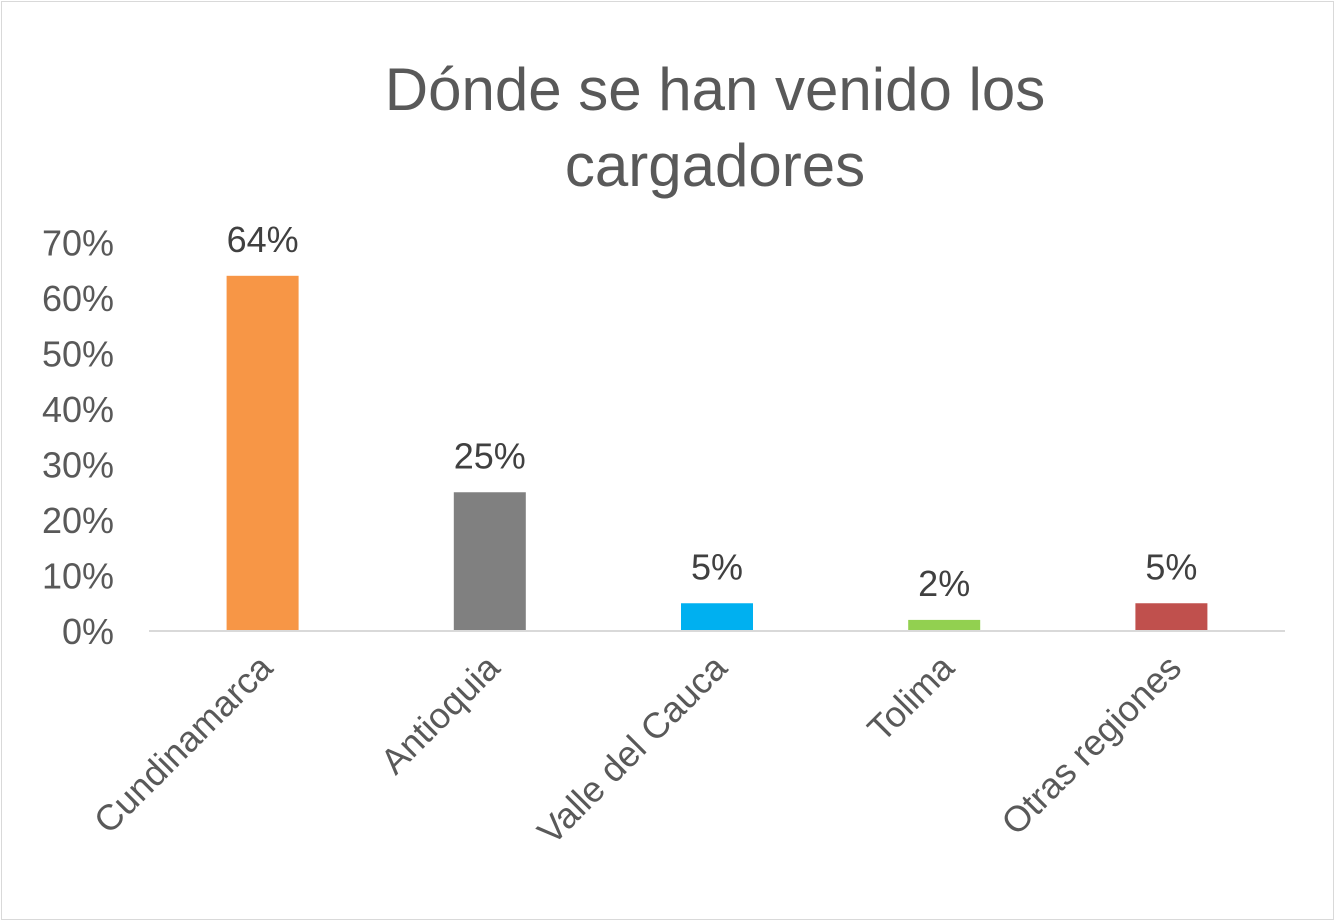  Describe the element at coordinates (715, 89) in the screenshot. I see `chart-title-line-1: Dónde se han venido los` at that location.